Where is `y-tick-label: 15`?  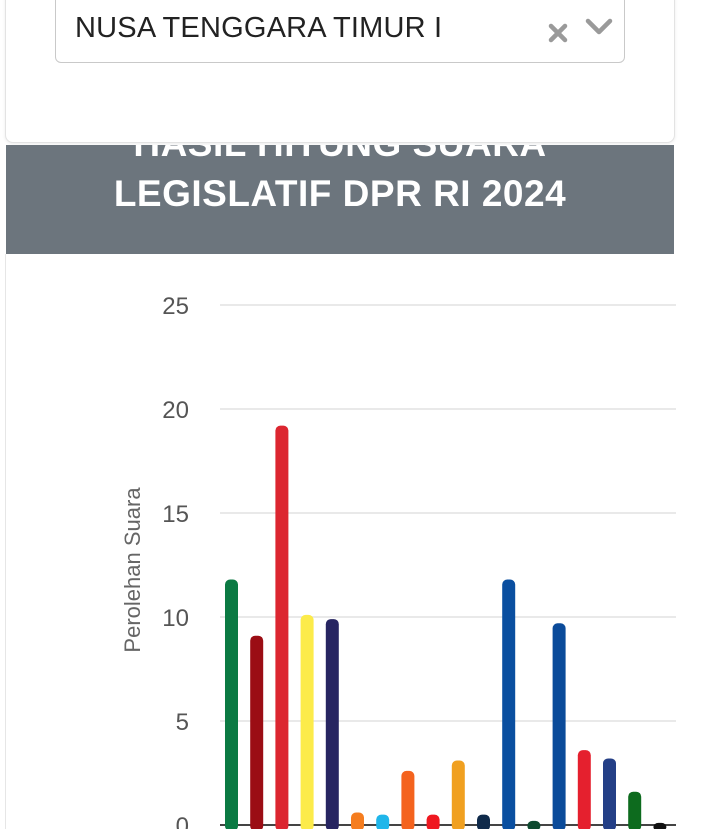
y-tick-label: 15 is located at coordinates (175, 514).